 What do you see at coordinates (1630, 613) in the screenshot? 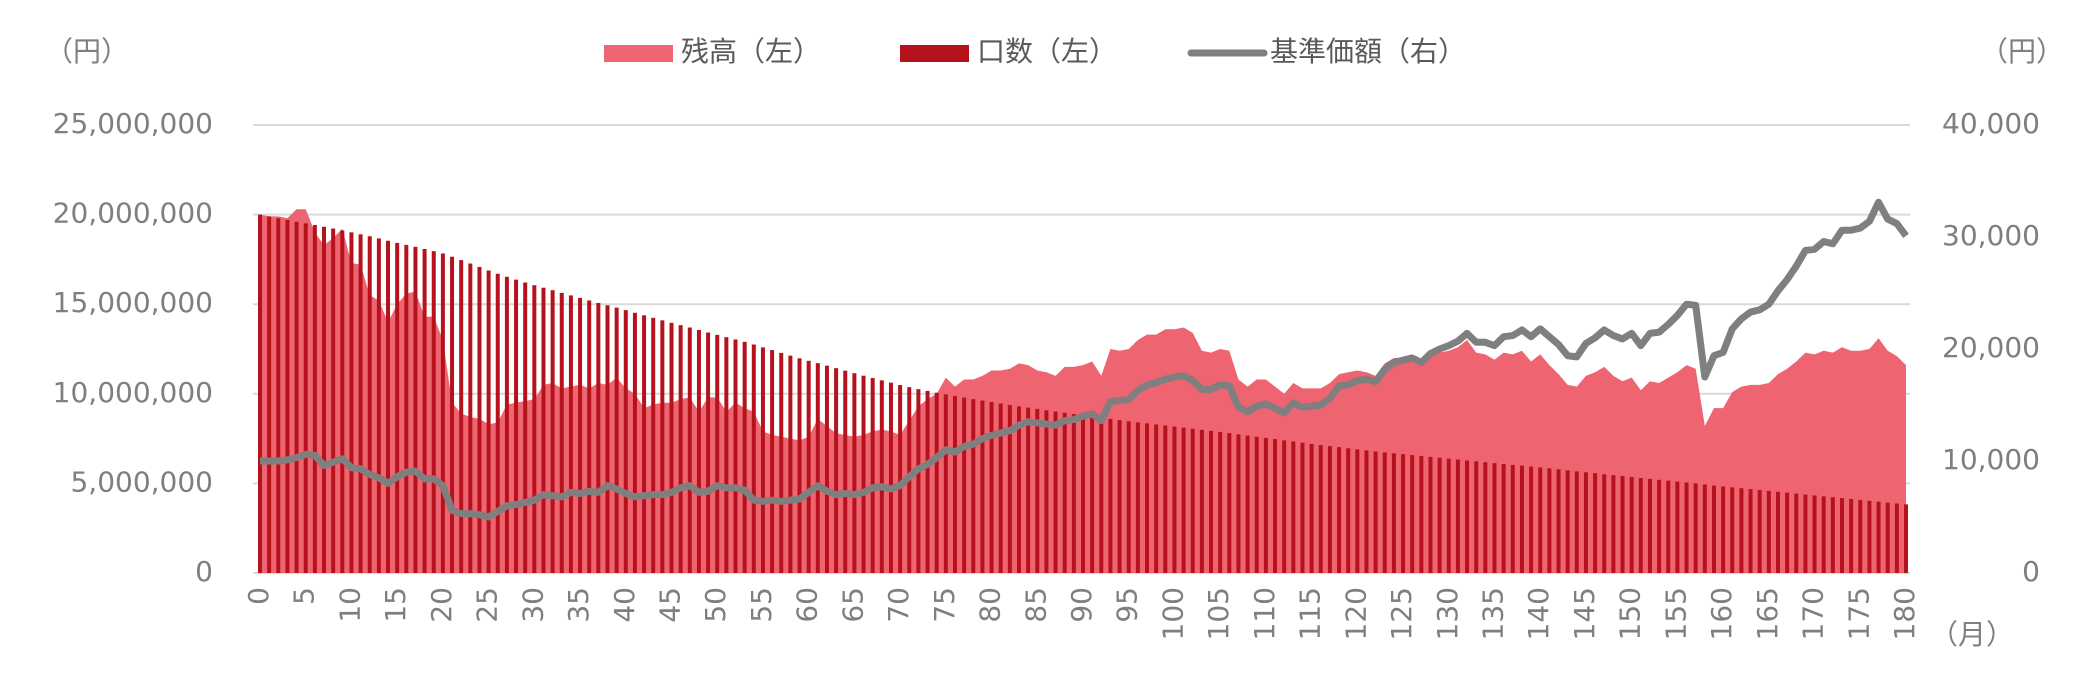
I see `x-tick-label: 150` at bounding box center [1630, 613].